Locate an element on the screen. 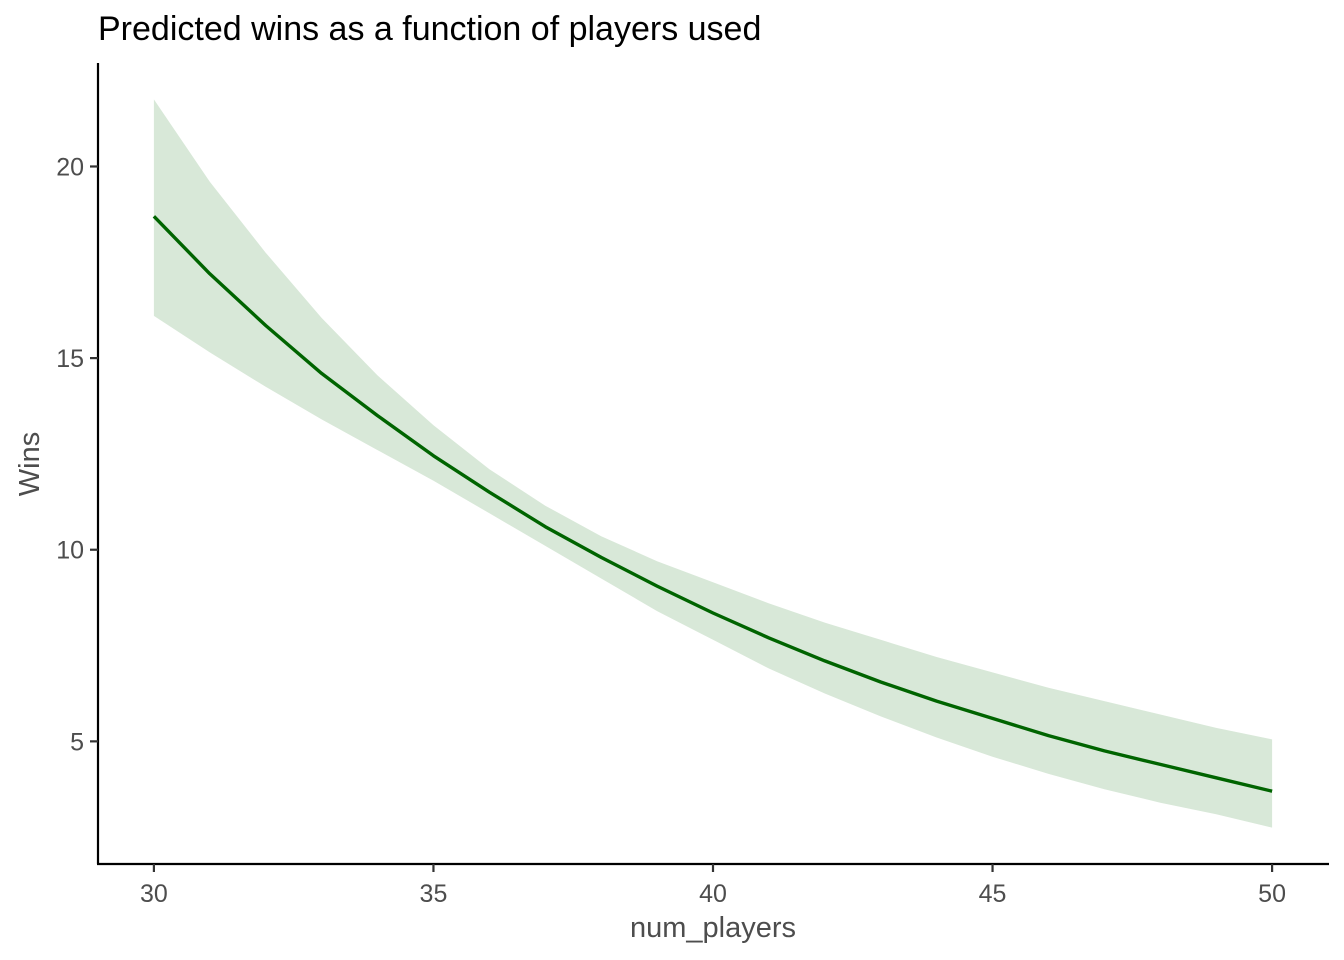  y-tick-label: 5 is located at coordinates (77, 742).